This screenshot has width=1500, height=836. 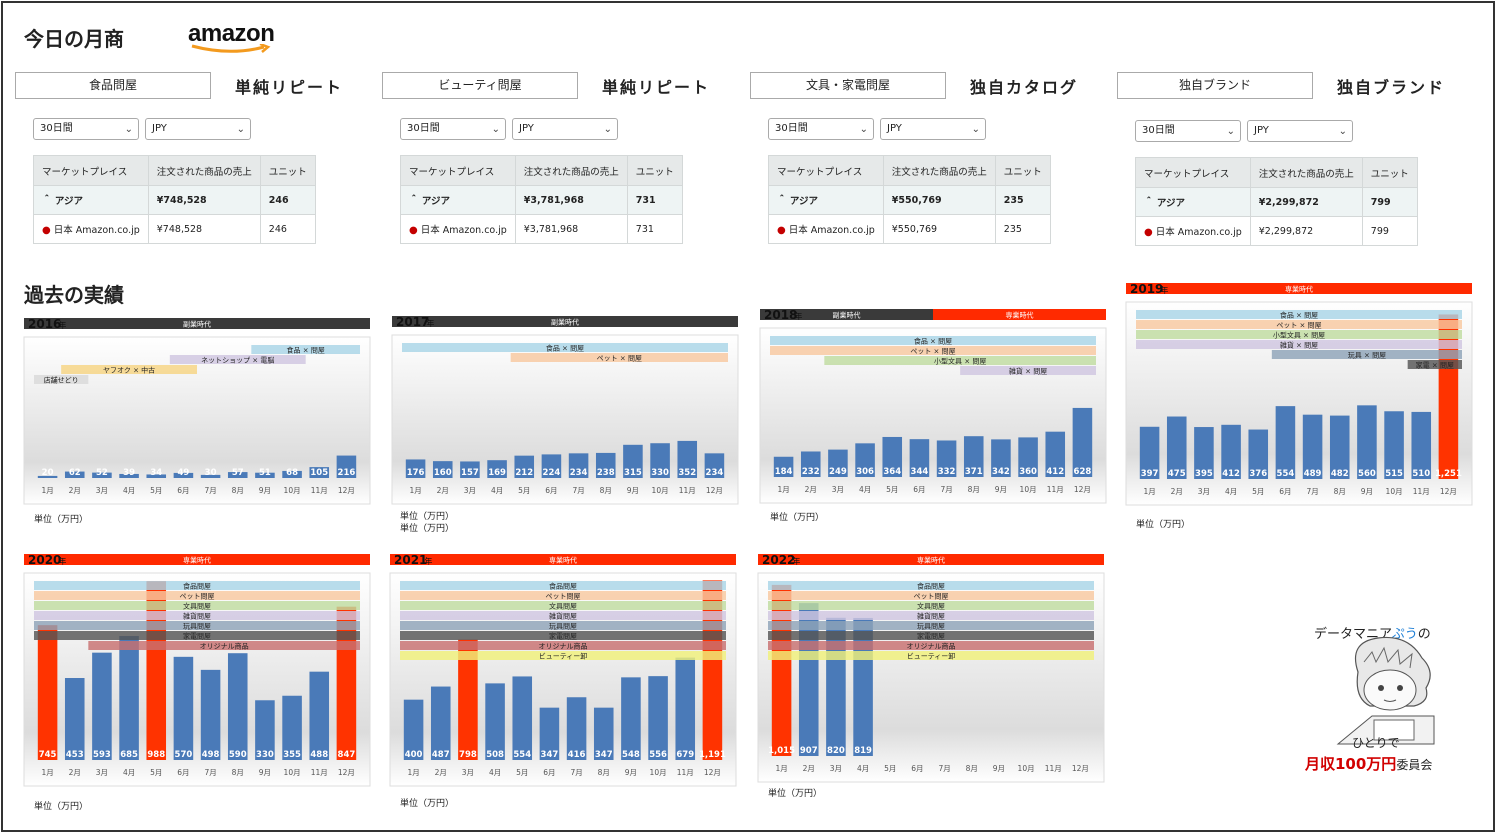 I want to click on amazon-smile-icon, so click(x=231, y=48).